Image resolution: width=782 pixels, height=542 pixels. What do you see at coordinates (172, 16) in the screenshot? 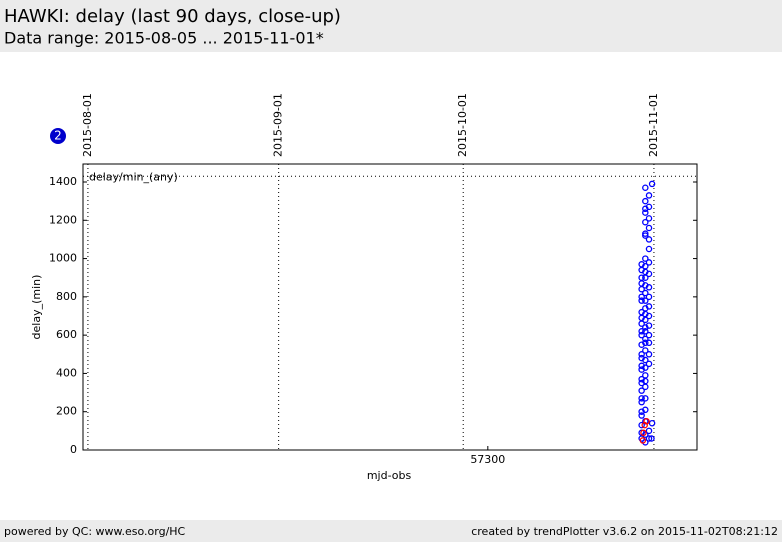
I see `title: HAWKI: delay (last 90 days, close-up)` at bounding box center [172, 16].